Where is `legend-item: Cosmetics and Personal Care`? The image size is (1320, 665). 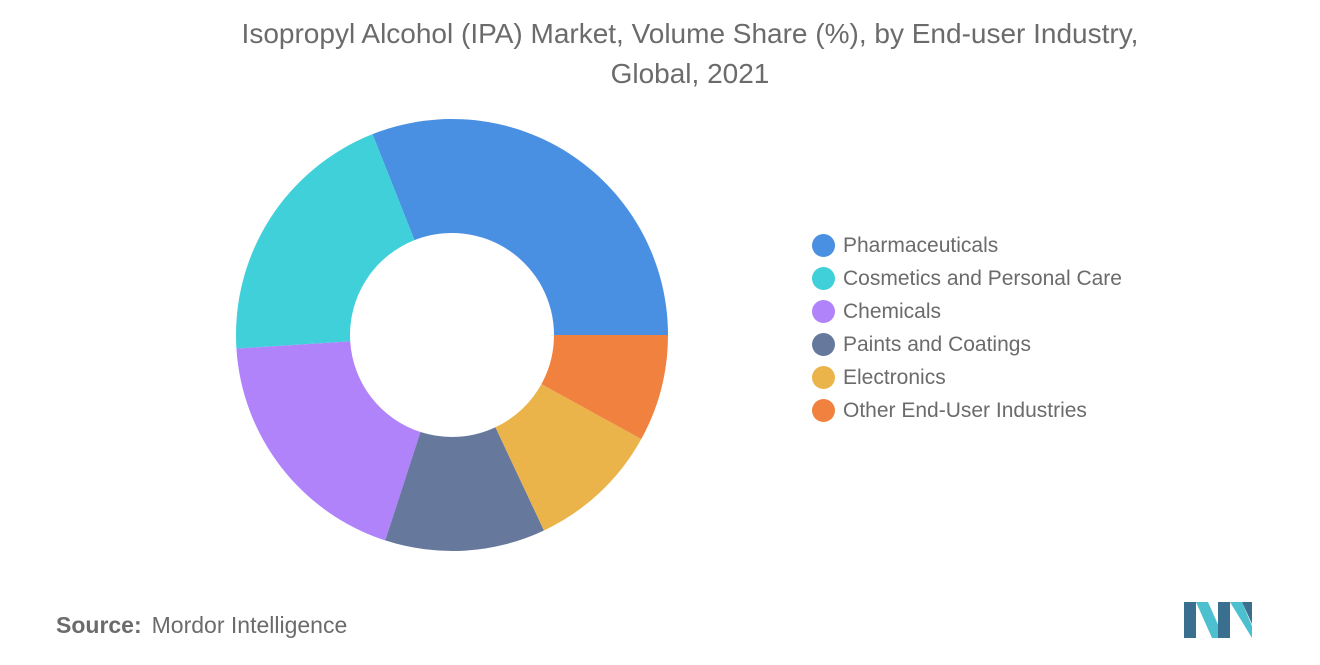
legend-item: Cosmetics and Personal Care is located at coordinates (967, 278).